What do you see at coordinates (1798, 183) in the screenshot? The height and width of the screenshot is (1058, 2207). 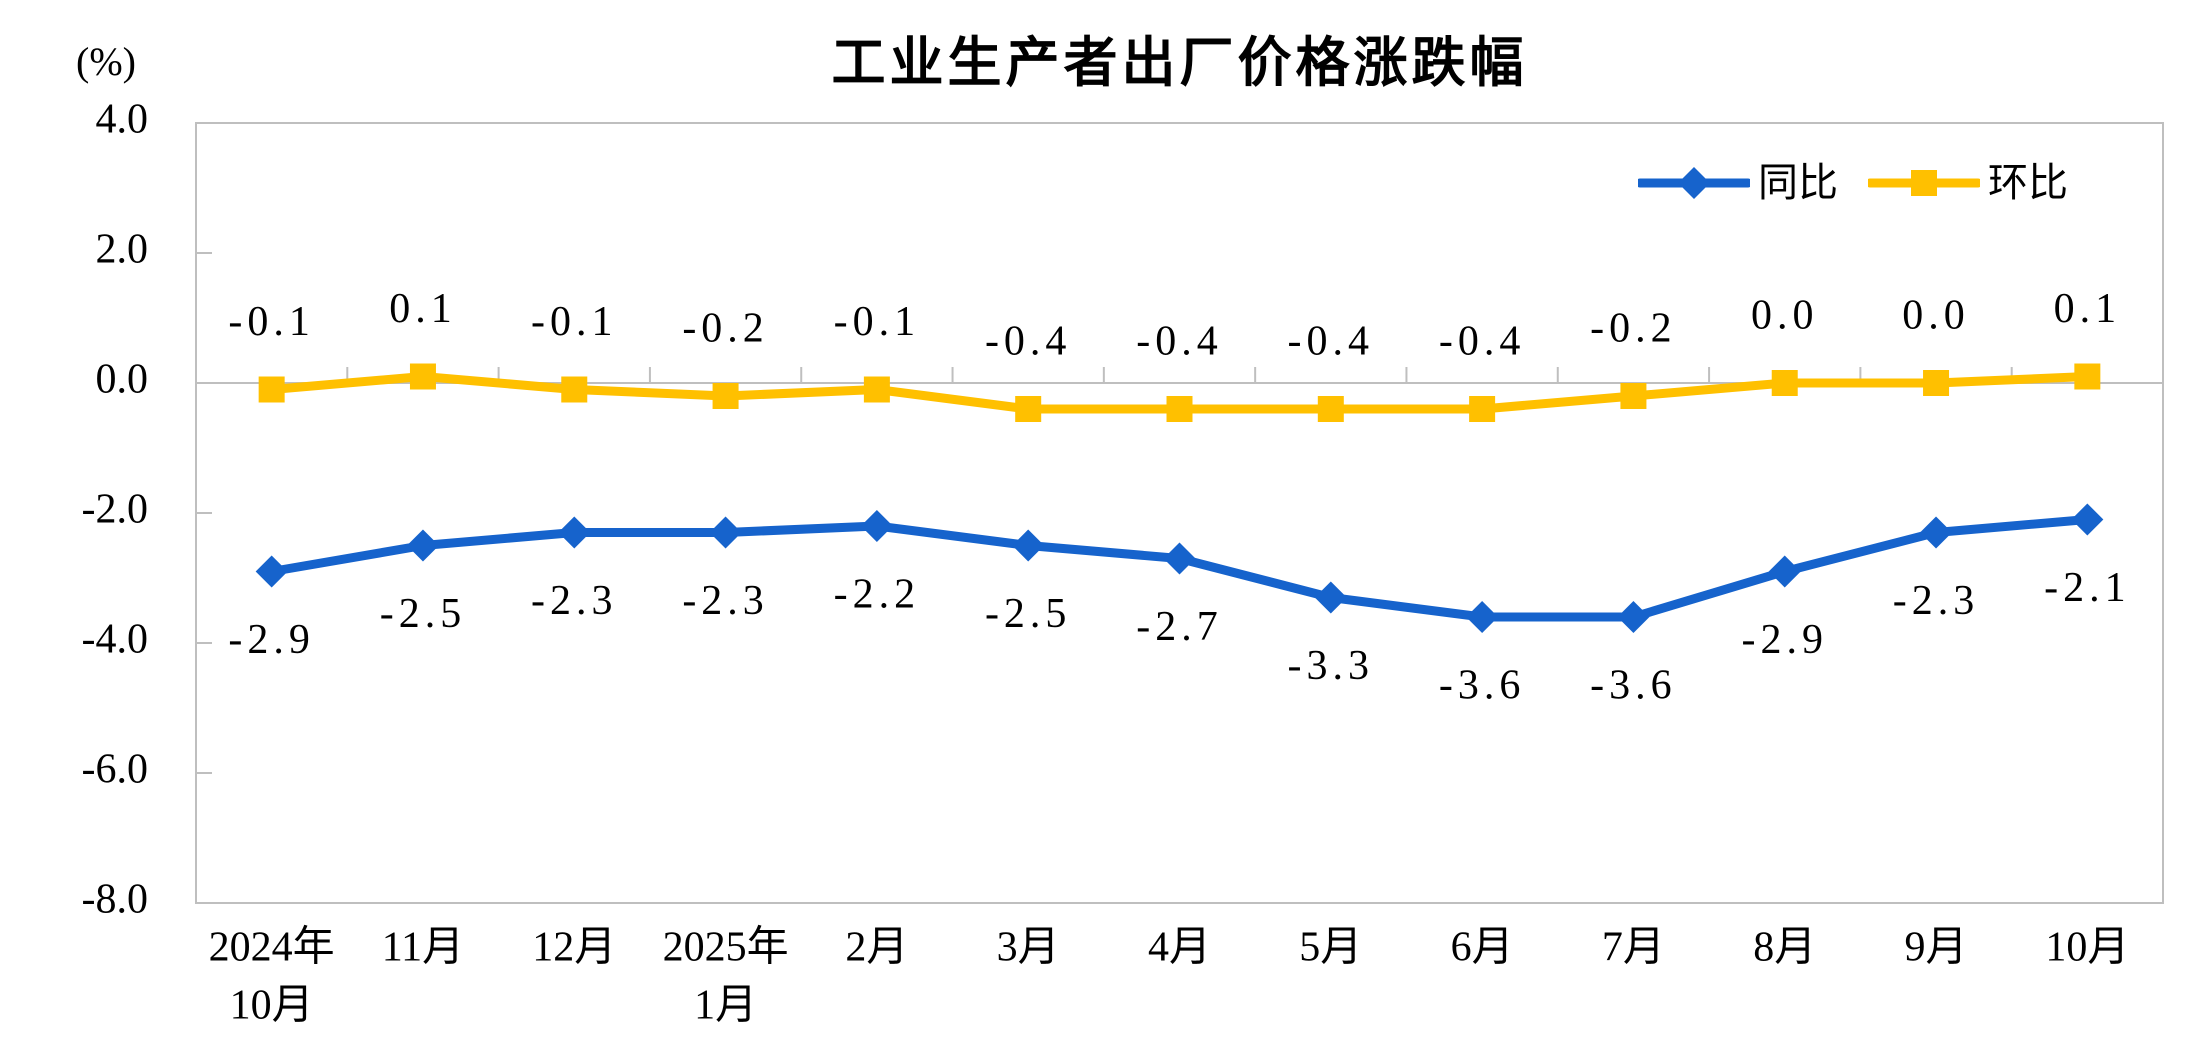 I see `legend-label-yoy: 同比` at bounding box center [1798, 183].